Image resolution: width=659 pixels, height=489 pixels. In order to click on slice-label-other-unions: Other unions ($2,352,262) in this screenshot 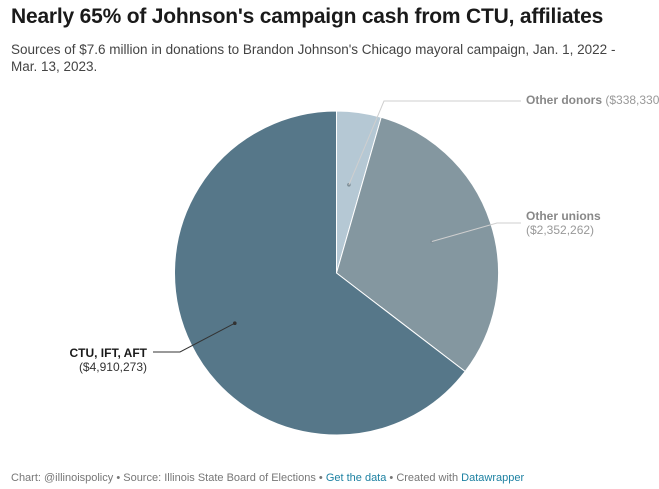, I will do `click(563, 223)`.